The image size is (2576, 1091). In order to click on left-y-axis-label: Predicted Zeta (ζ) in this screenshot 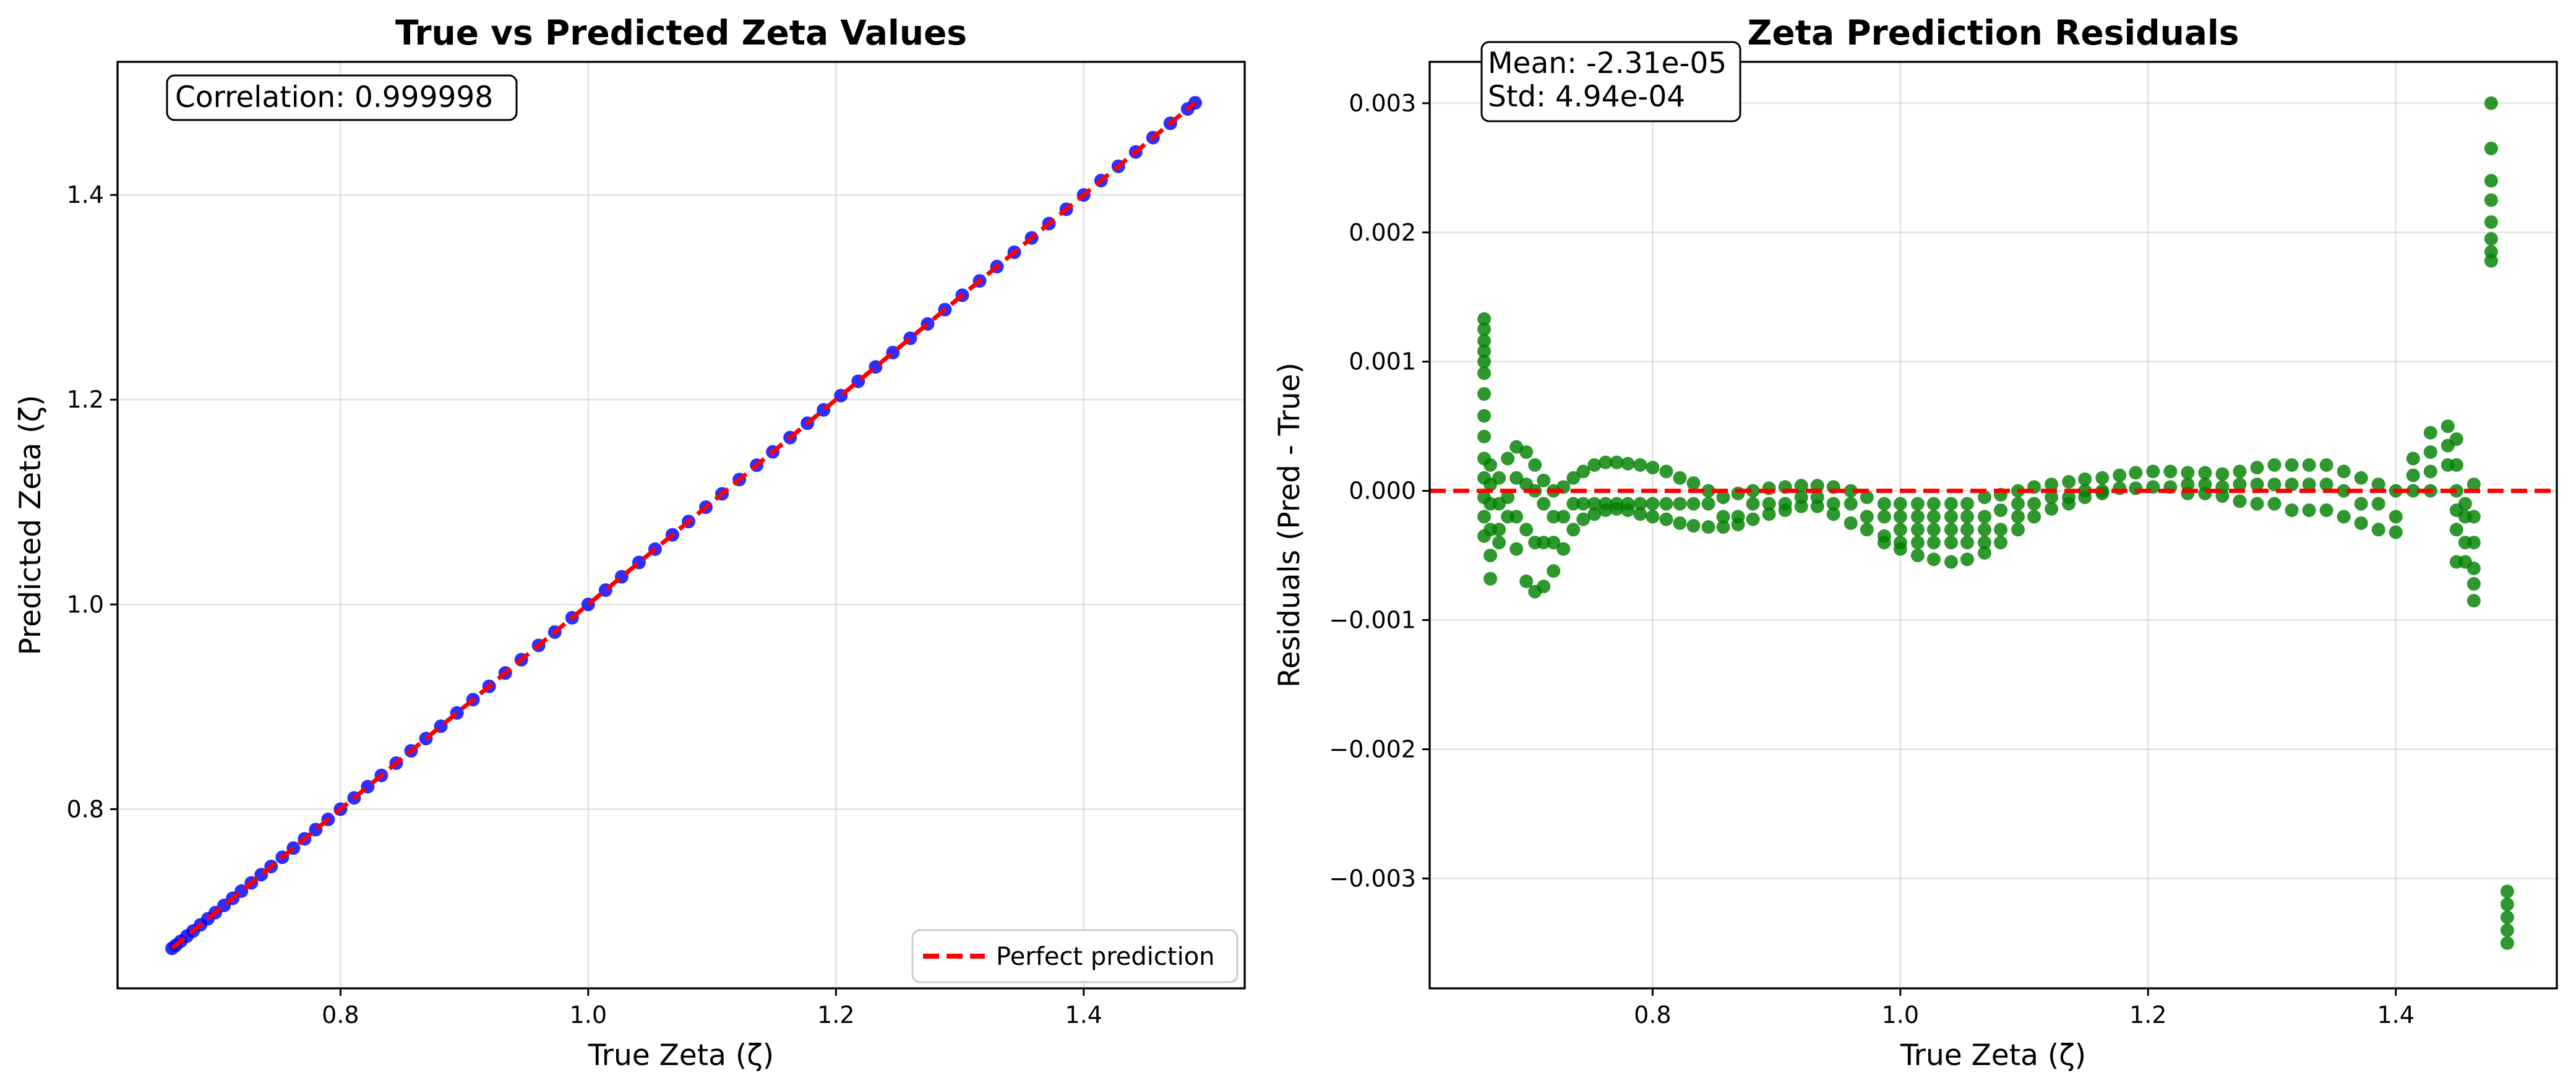, I will do `click(31, 525)`.